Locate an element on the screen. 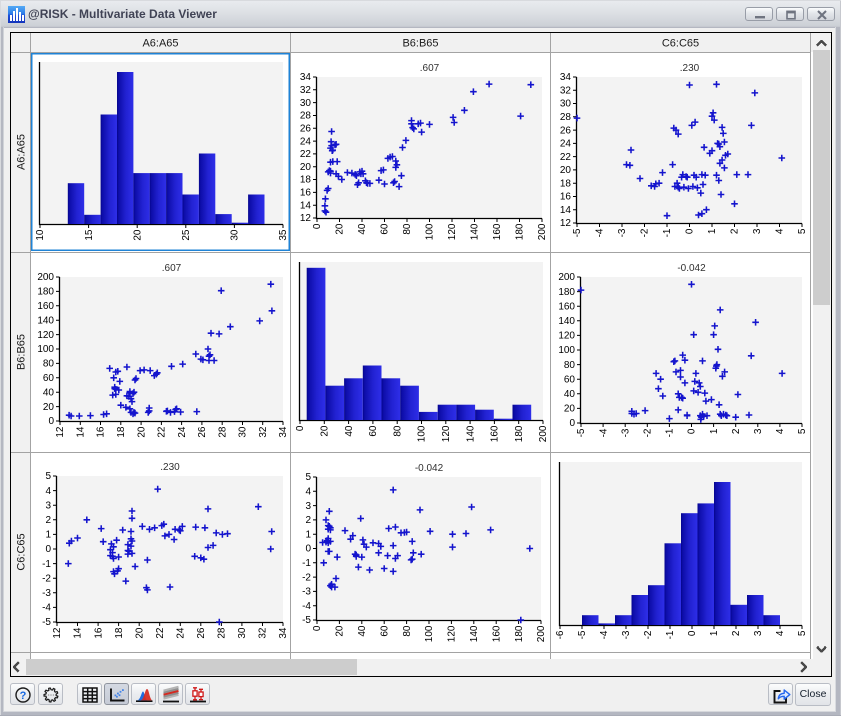 The image size is (841, 716). svg-text: -4 is located at coordinates (306, 606).